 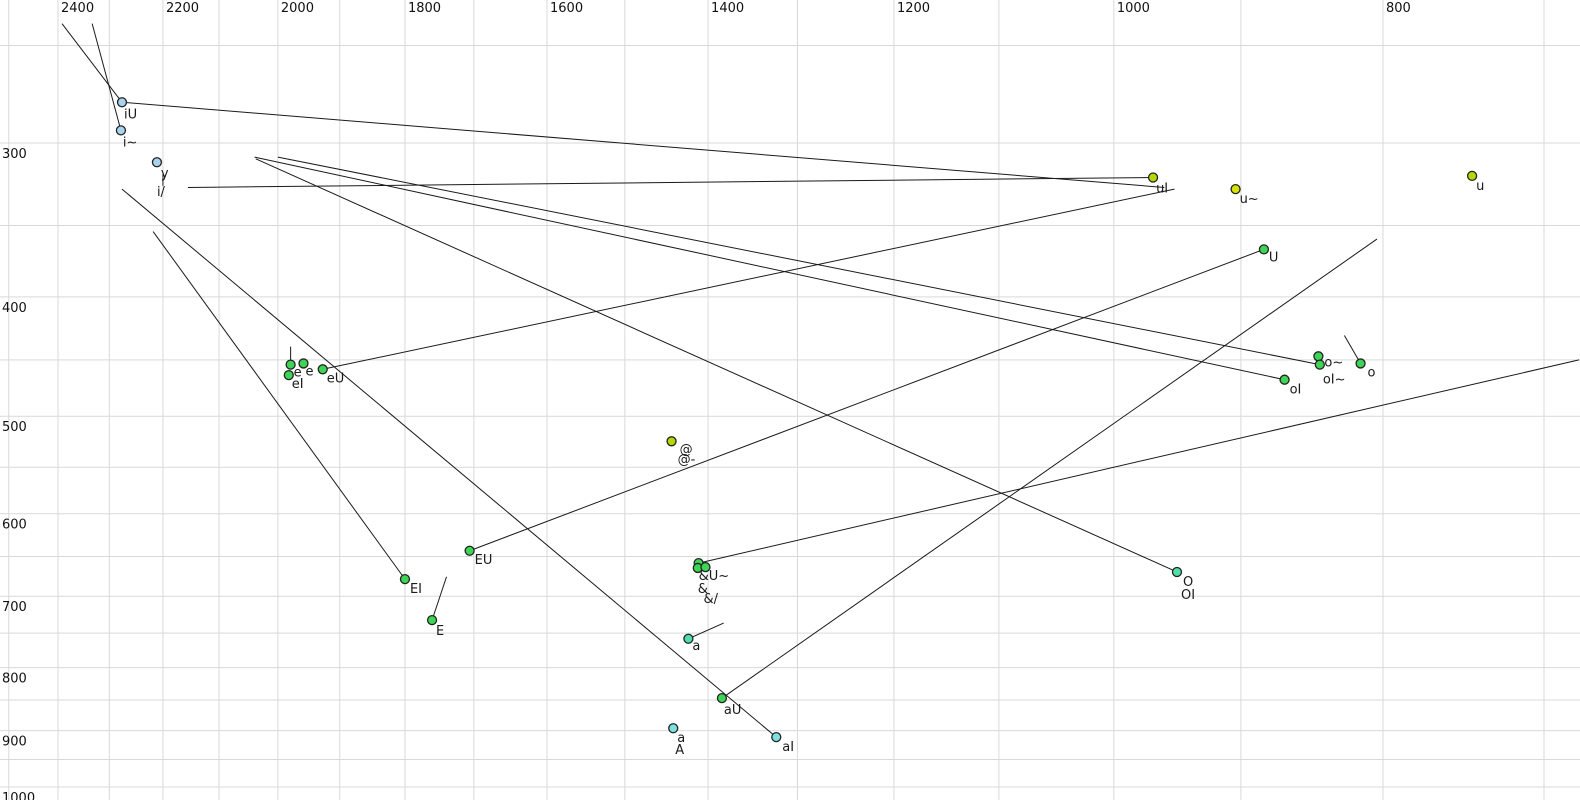 I want to click on point-aU, so click(x=722, y=698).